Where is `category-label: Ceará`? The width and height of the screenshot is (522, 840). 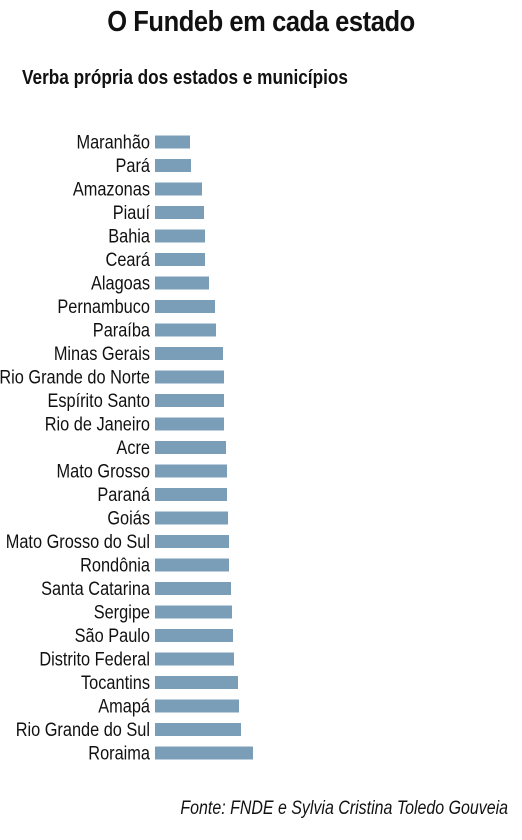
category-label: Ceará is located at coordinates (128, 259).